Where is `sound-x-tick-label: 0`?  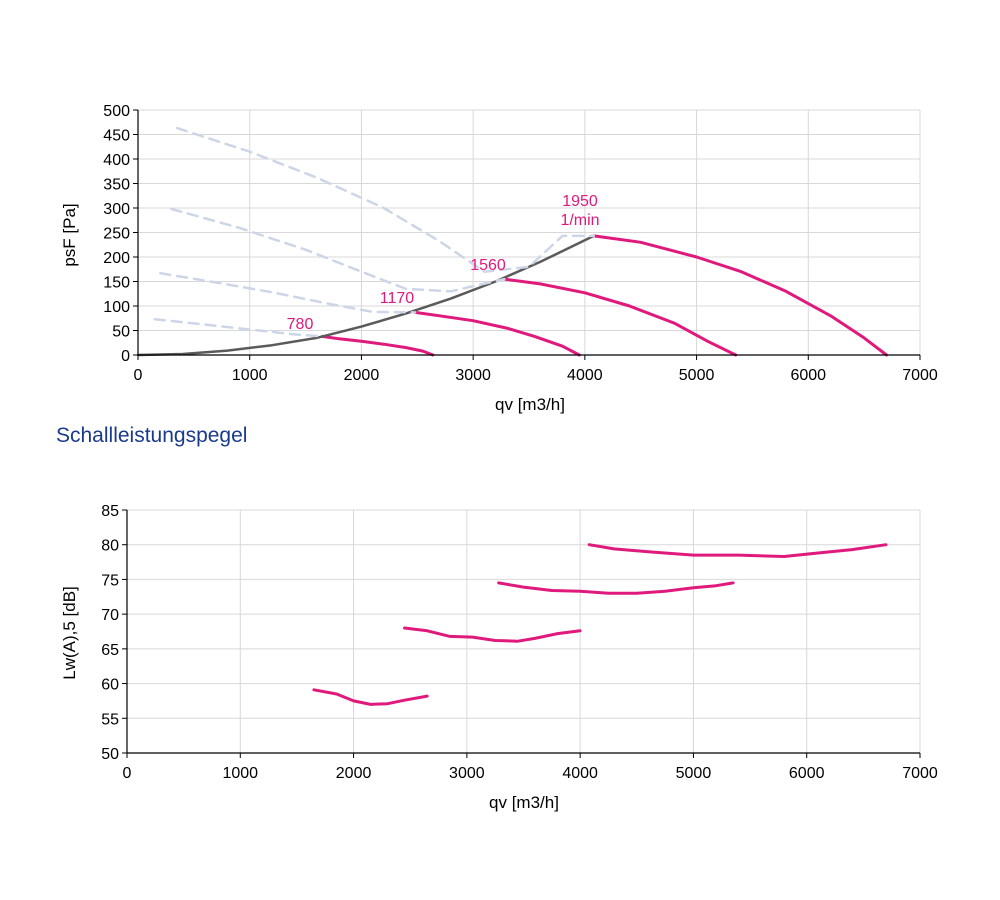
sound-x-tick-label: 0 is located at coordinates (127, 773).